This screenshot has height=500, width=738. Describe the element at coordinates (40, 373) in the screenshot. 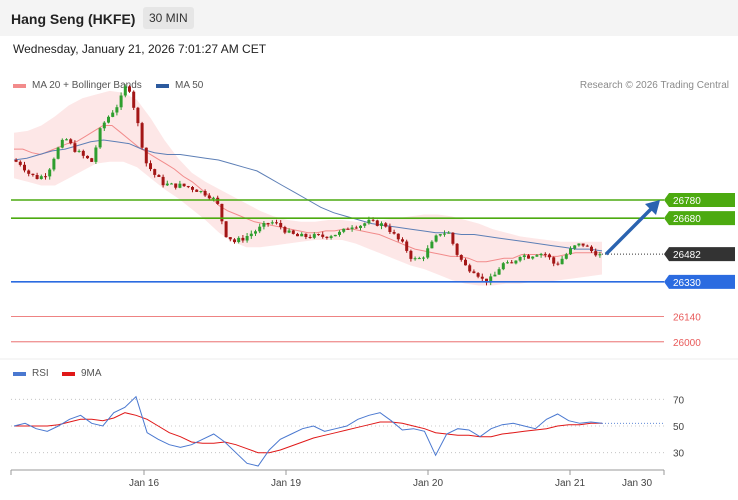

I see `legend-rsi-label: RSI` at that location.